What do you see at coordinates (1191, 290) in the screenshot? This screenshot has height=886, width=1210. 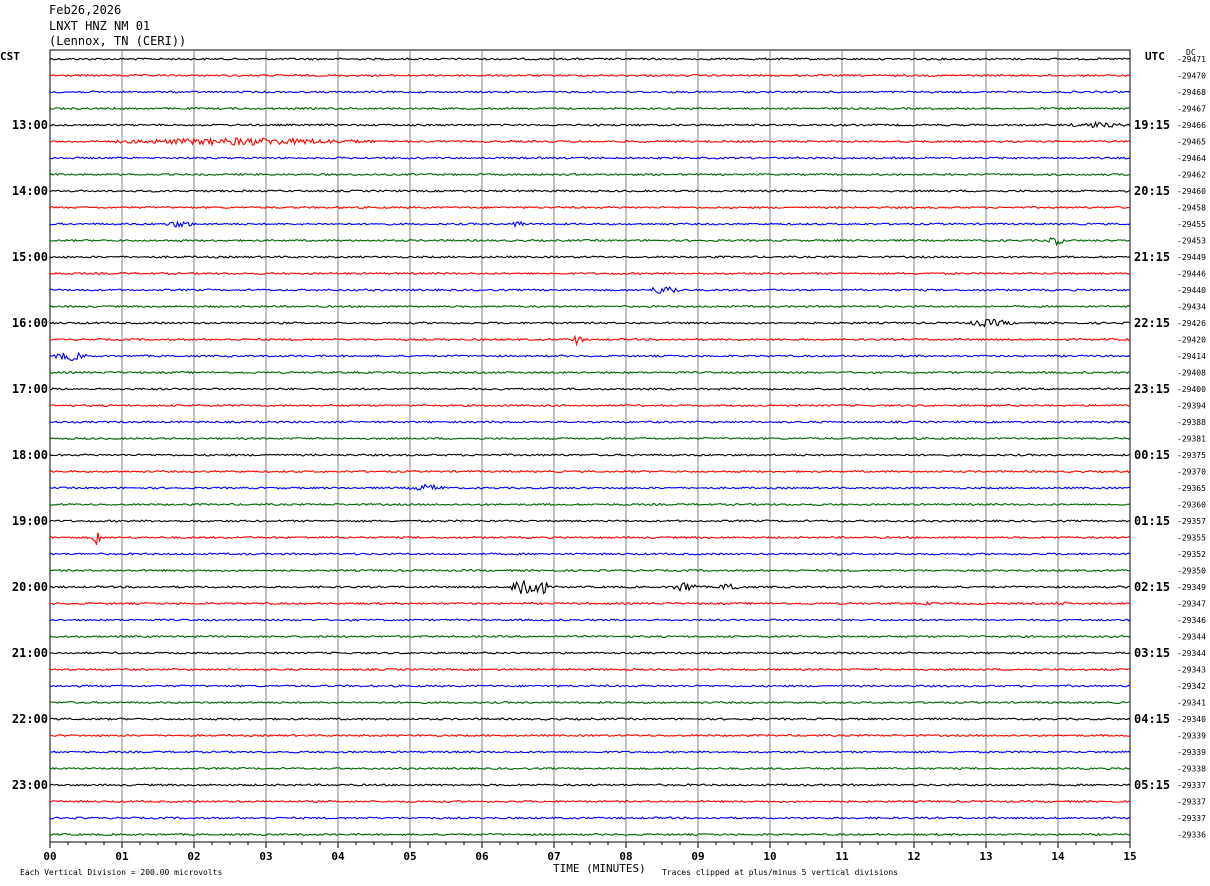 I see `dc-offset-label: -29440` at bounding box center [1191, 290].